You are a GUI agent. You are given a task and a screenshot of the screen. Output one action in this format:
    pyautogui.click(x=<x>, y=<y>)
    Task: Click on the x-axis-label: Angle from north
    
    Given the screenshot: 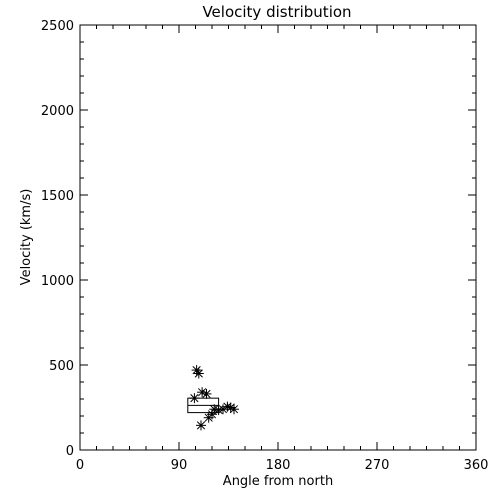 What is the action you would take?
    pyautogui.click(x=278, y=481)
    